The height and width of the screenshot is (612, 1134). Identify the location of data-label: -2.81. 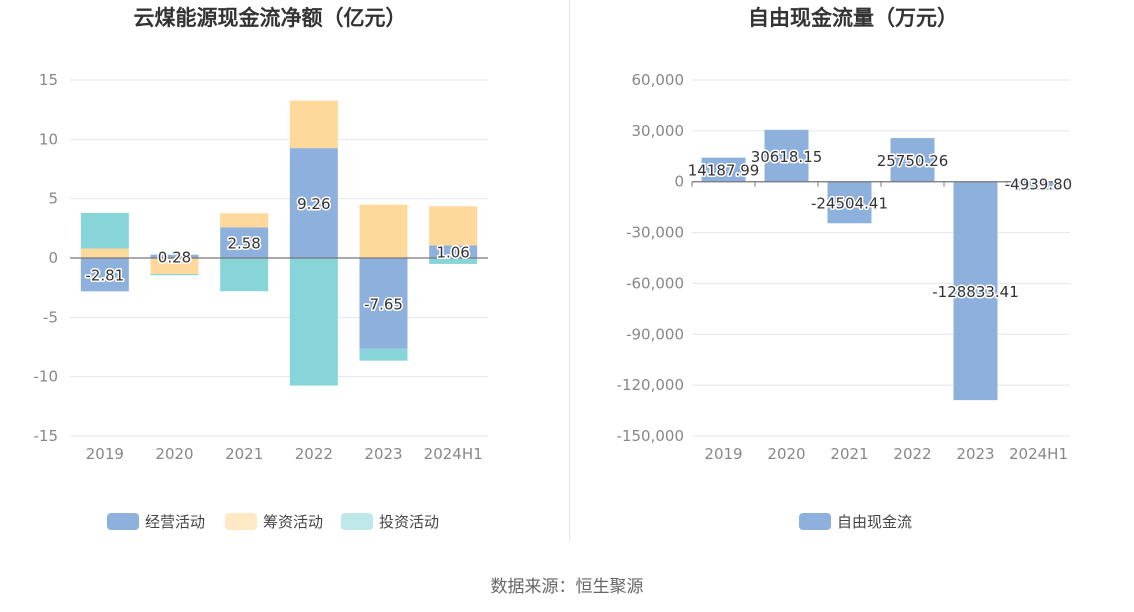
(104, 276).